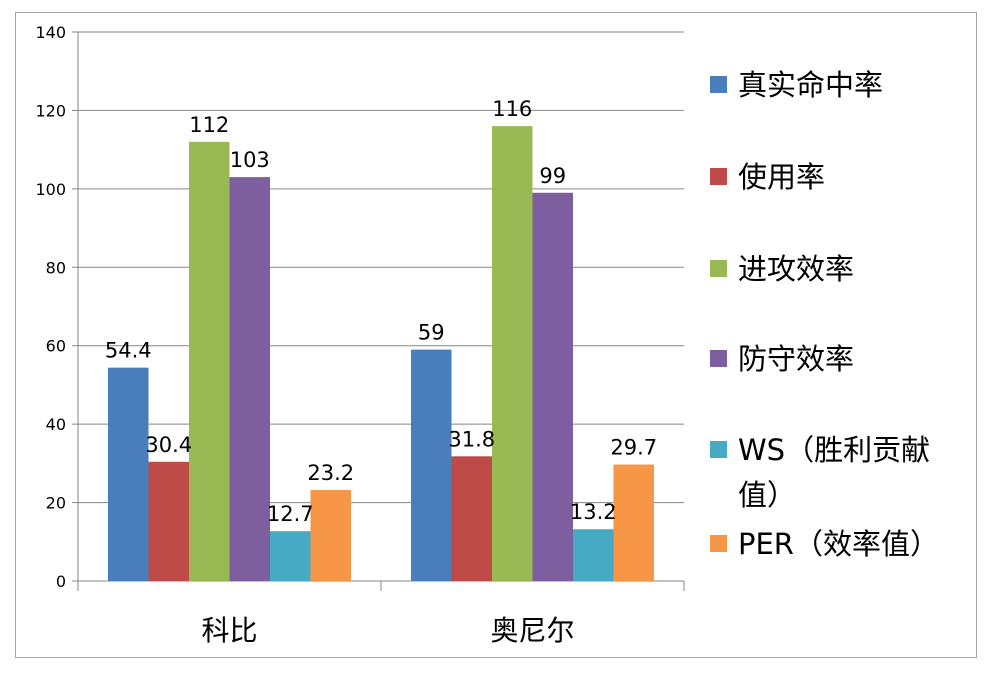 This screenshot has height=675, width=1000. What do you see at coordinates (168, 445) in the screenshot?
I see `data-label: 30.4` at bounding box center [168, 445].